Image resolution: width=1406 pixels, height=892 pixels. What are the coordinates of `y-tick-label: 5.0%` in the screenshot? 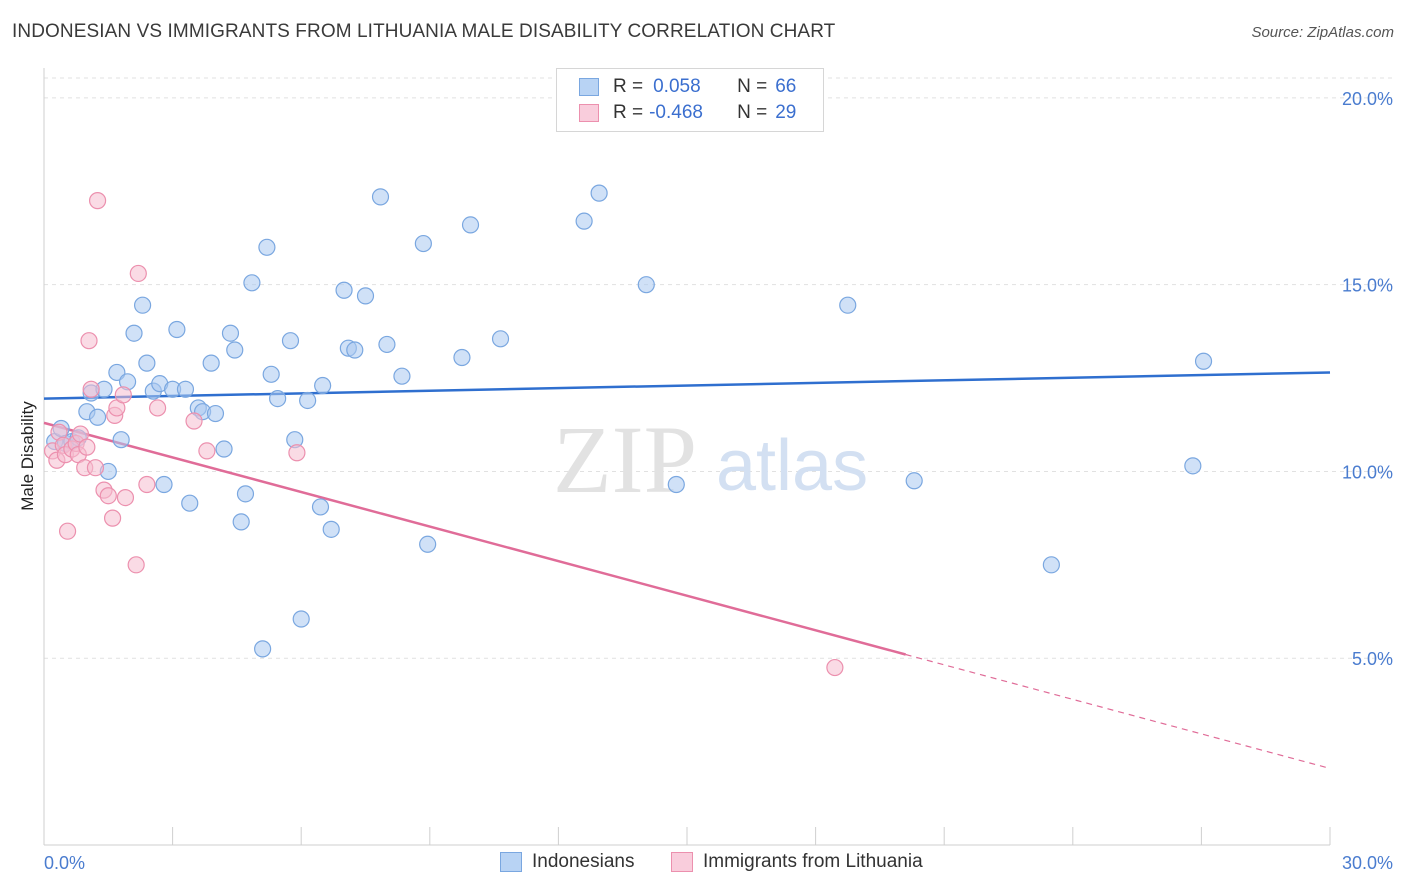 It's located at (1372, 659).